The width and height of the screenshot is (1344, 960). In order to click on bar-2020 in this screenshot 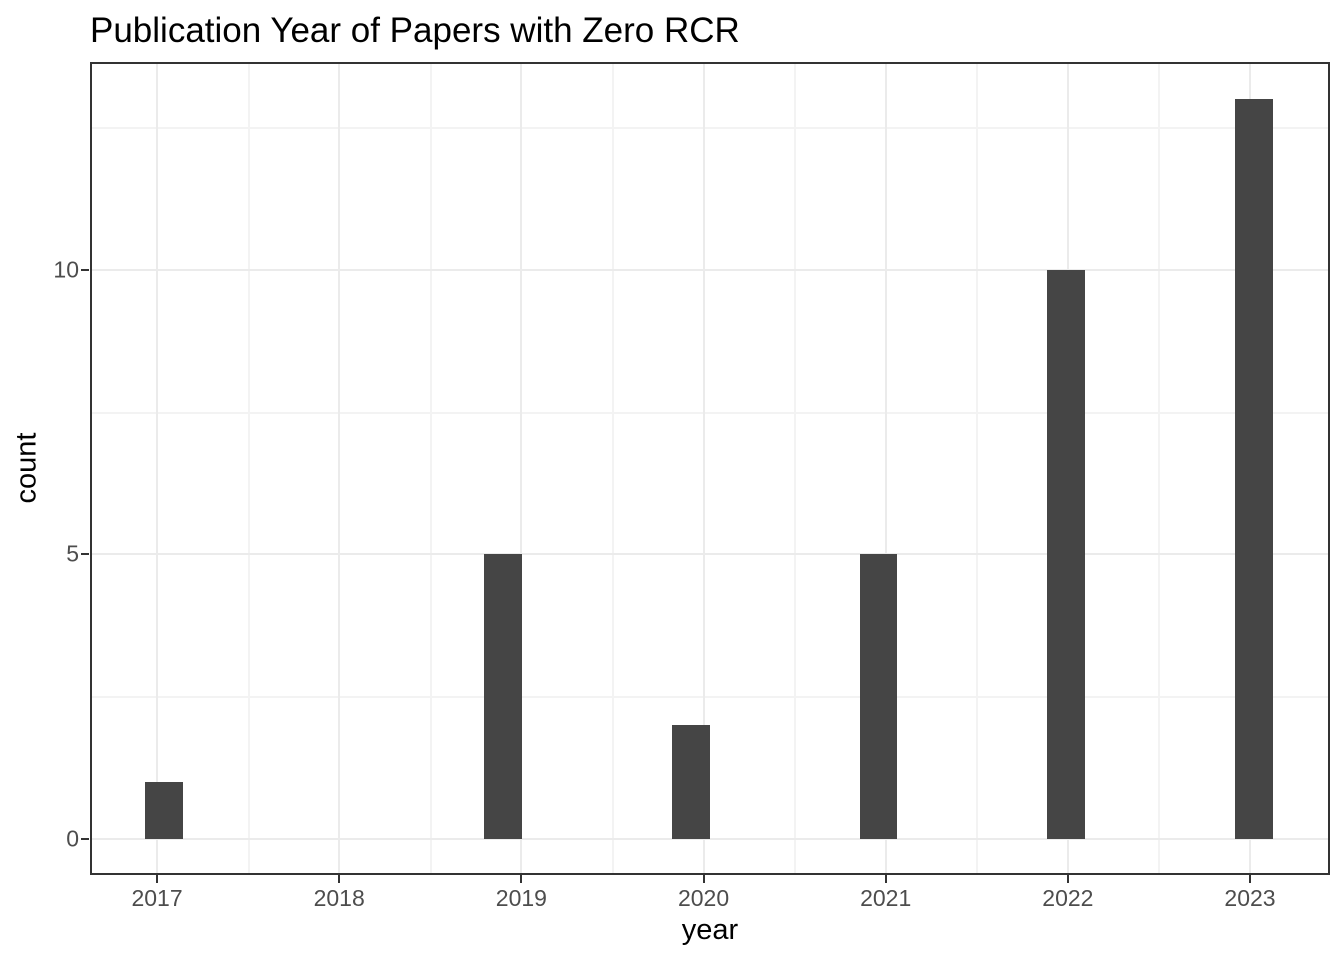, I will do `click(690, 782)`.